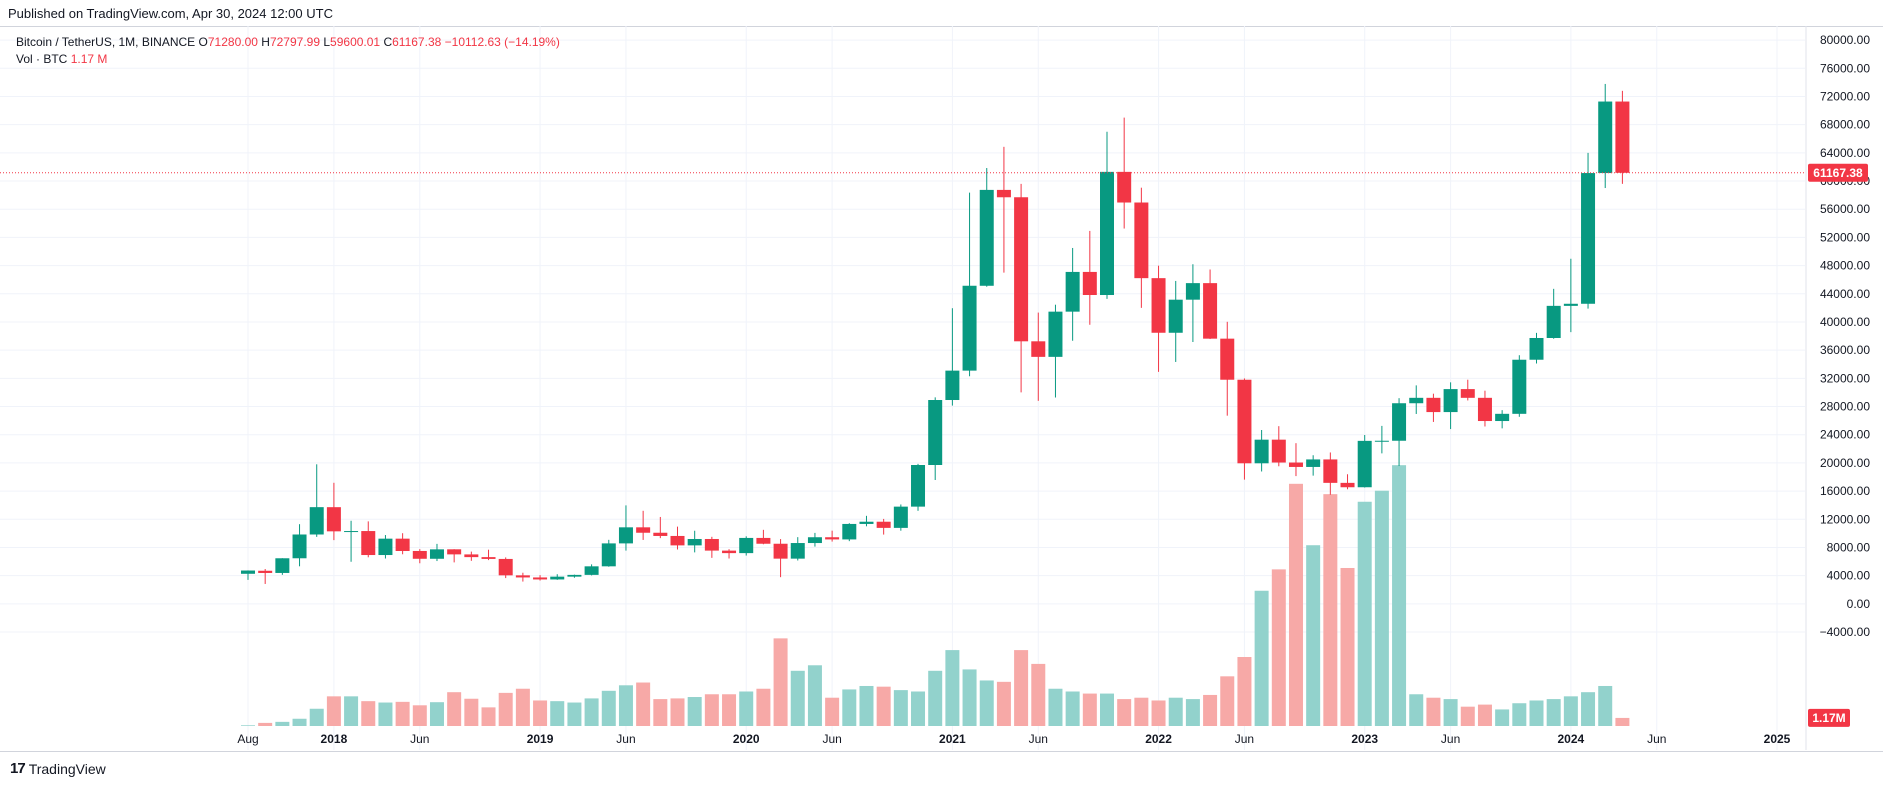 The height and width of the screenshot is (788, 1883). What do you see at coordinates (388, 42) in the screenshot?
I see `close-label: C` at bounding box center [388, 42].